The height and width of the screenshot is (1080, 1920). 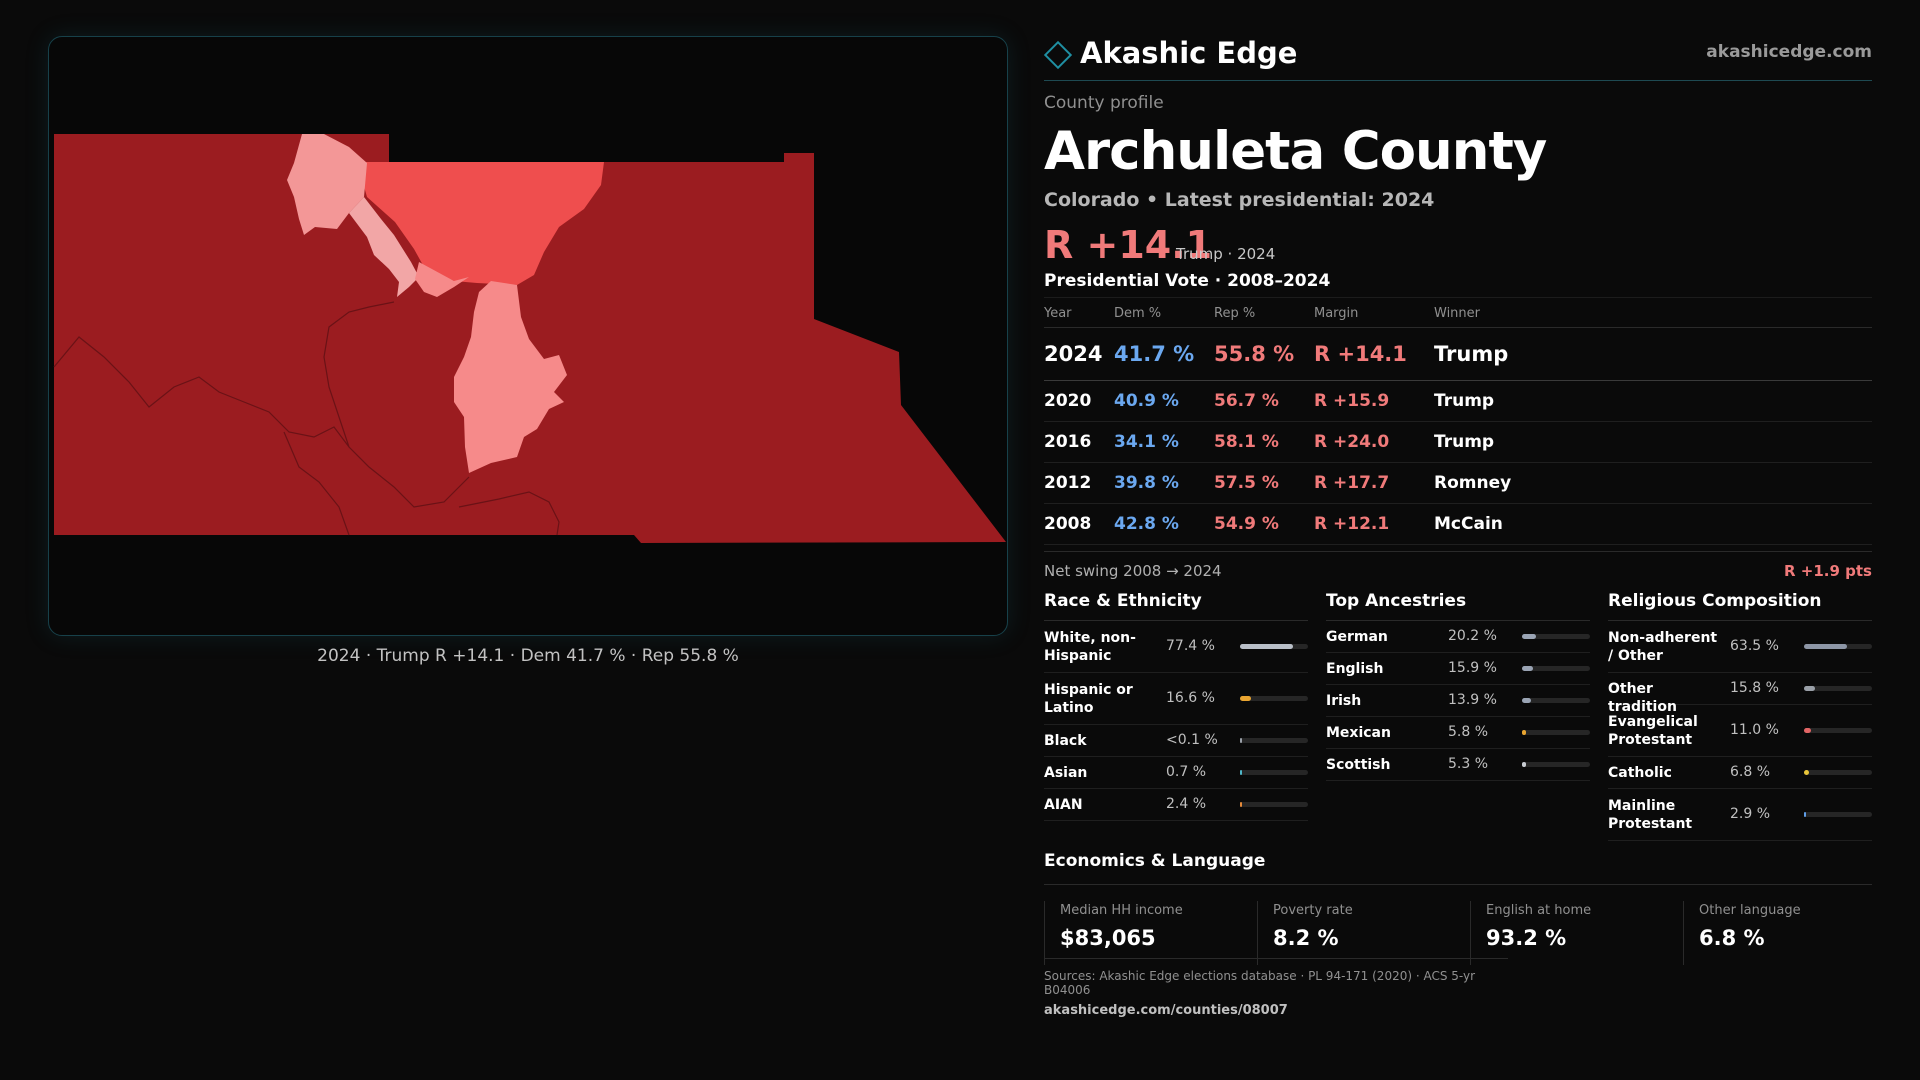 I want to click on list-item-label: Catholic, so click(x=1640, y=773).